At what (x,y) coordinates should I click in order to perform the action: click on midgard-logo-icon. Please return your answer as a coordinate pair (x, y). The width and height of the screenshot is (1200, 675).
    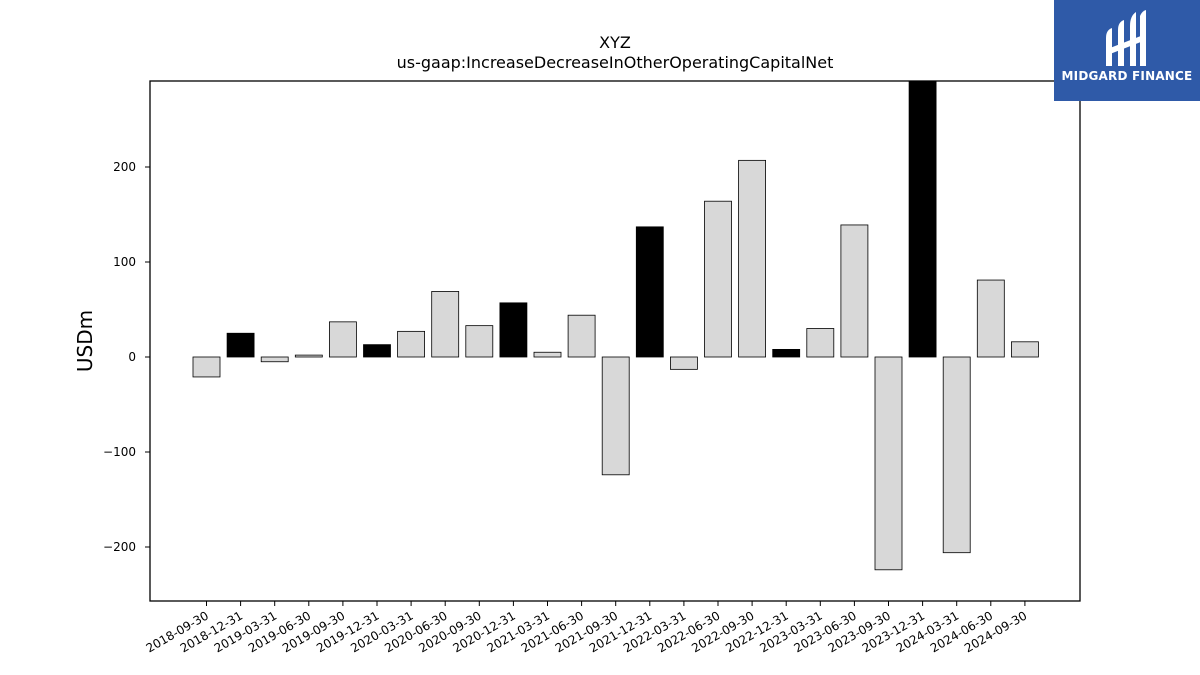
    Looking at the image, I should click on (1126, 38).